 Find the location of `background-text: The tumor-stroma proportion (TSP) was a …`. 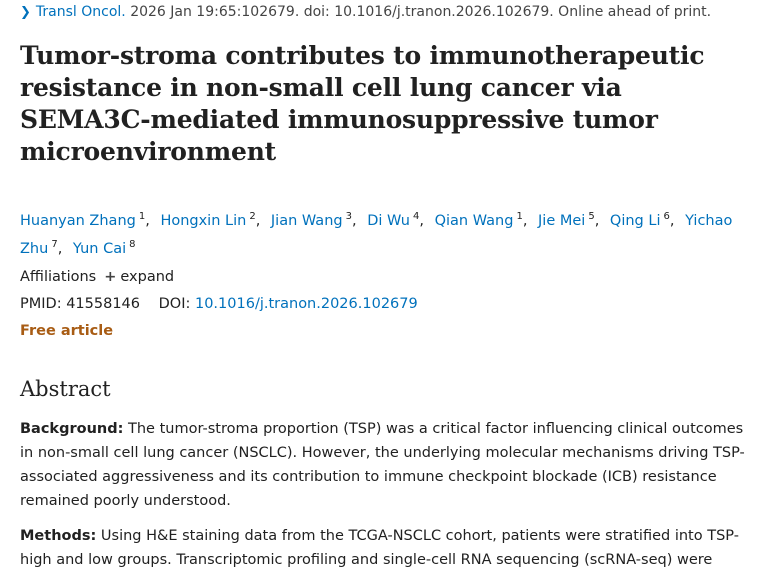

background-text: The tumor-stroma proportion (TSP) was a … is located at coordinates (382, 465).